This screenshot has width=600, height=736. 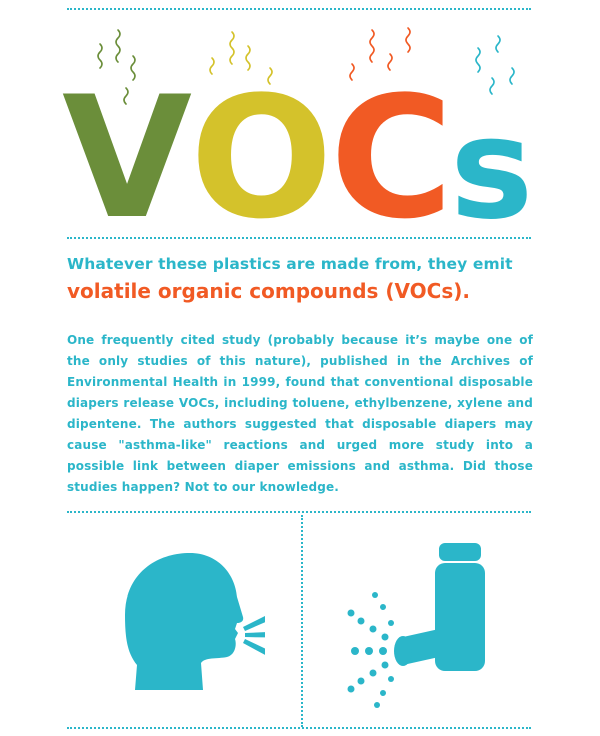 What do you see at coordinates (195, 621) in the screenshot?
I see `coughing-head-icon` at bounding box center [195, 621].